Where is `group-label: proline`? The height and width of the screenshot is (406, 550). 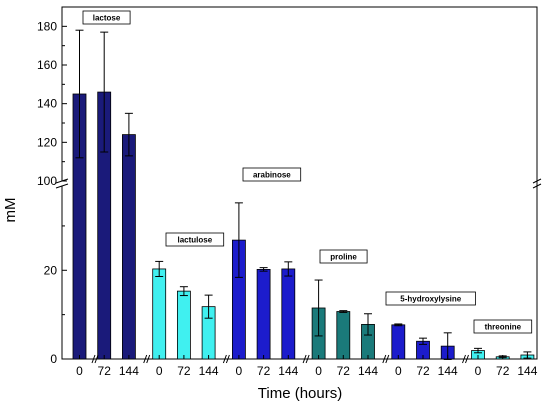 group-label: proline is located at coordinates (343, 257).